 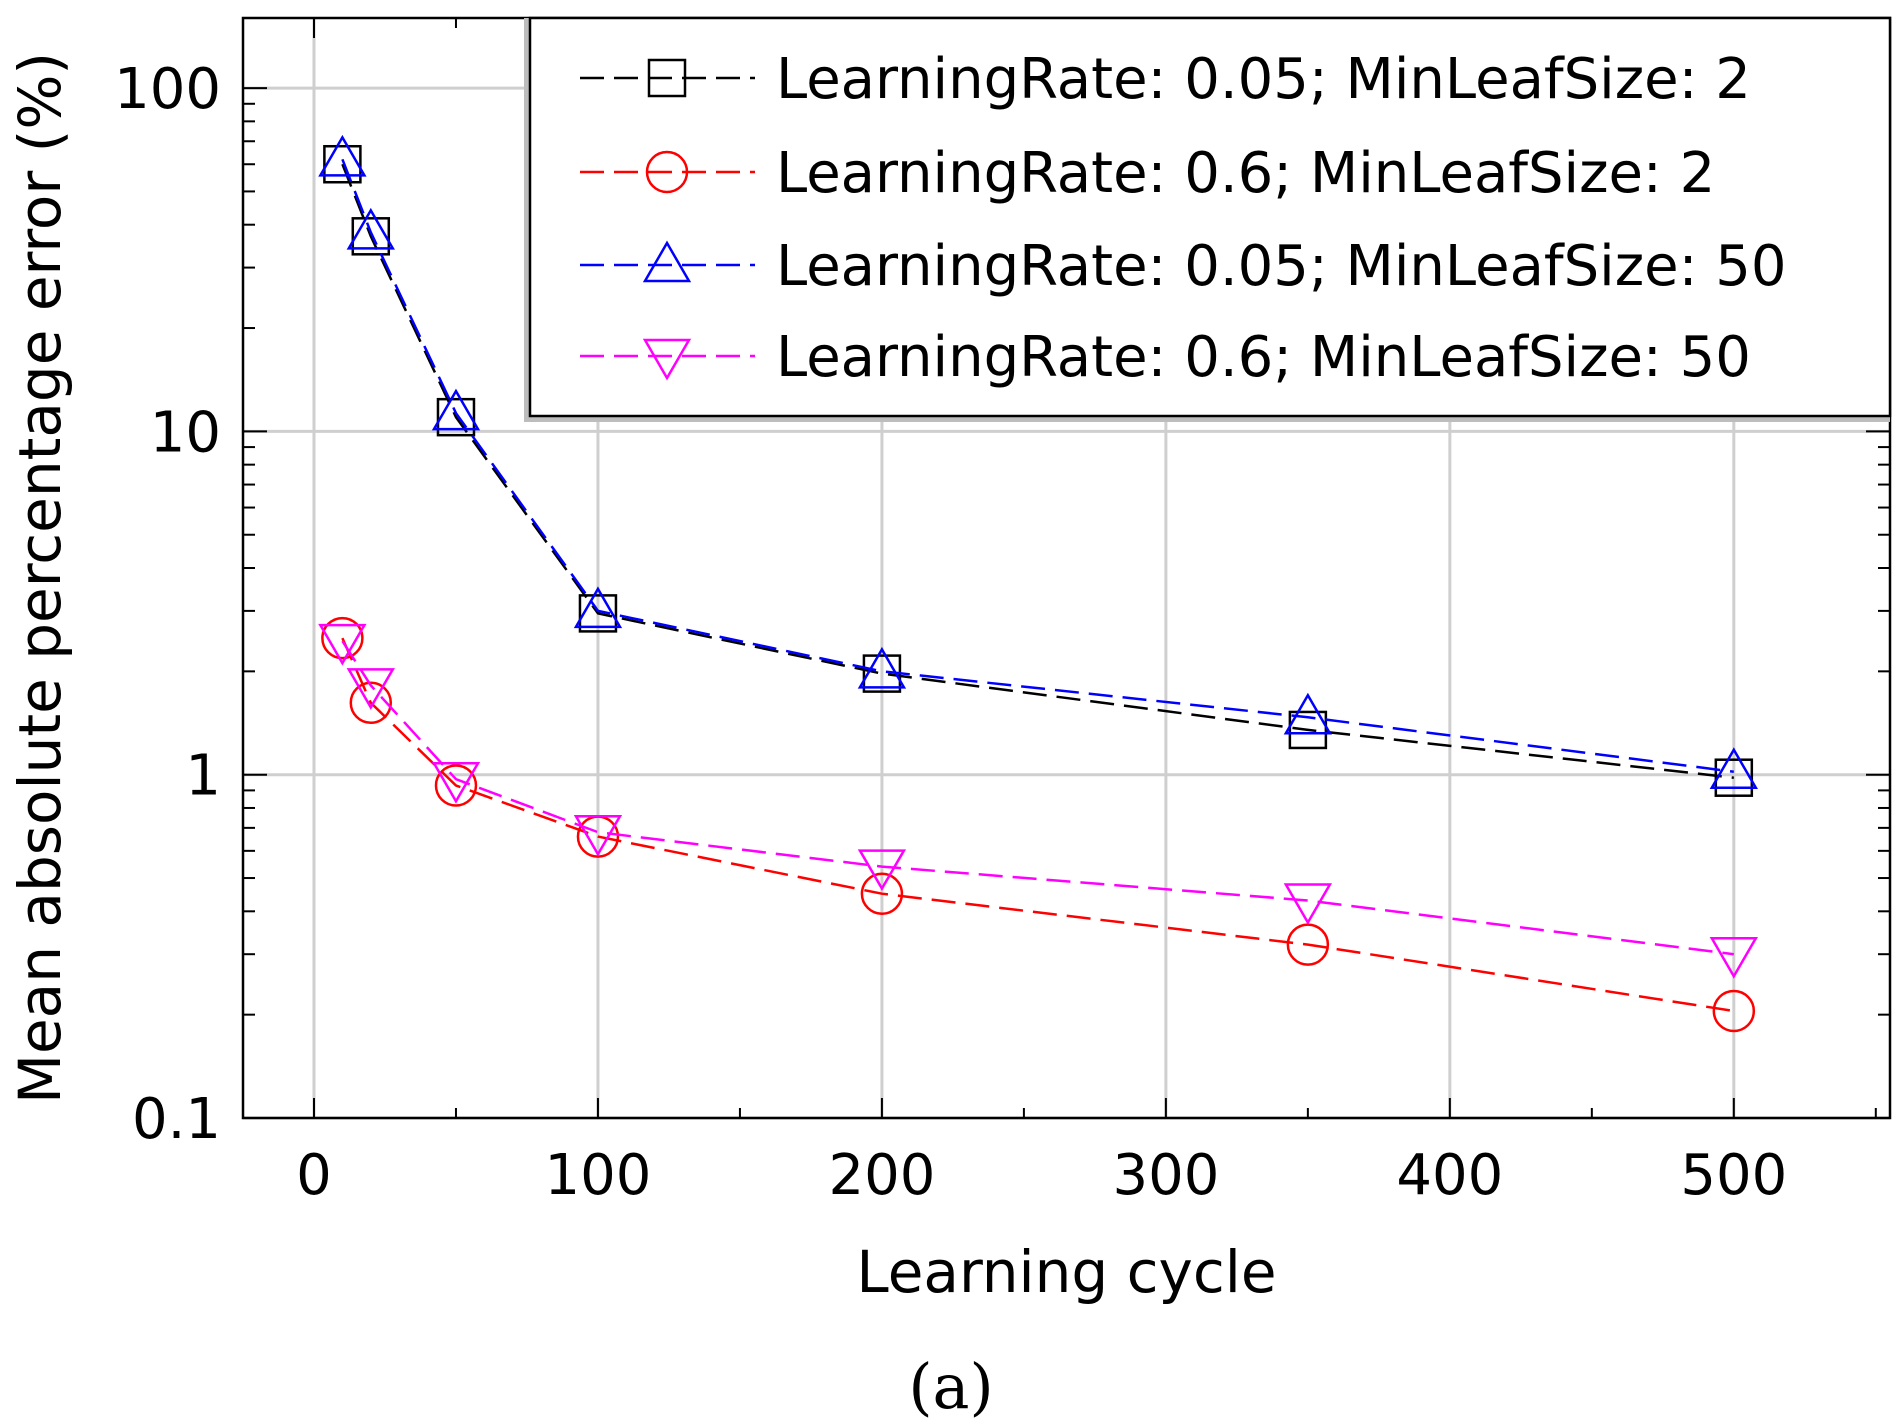 I want to click on legend-item: LearningRate: 0.6; MinLeafSize: 2, so click(x=1147, y=173).